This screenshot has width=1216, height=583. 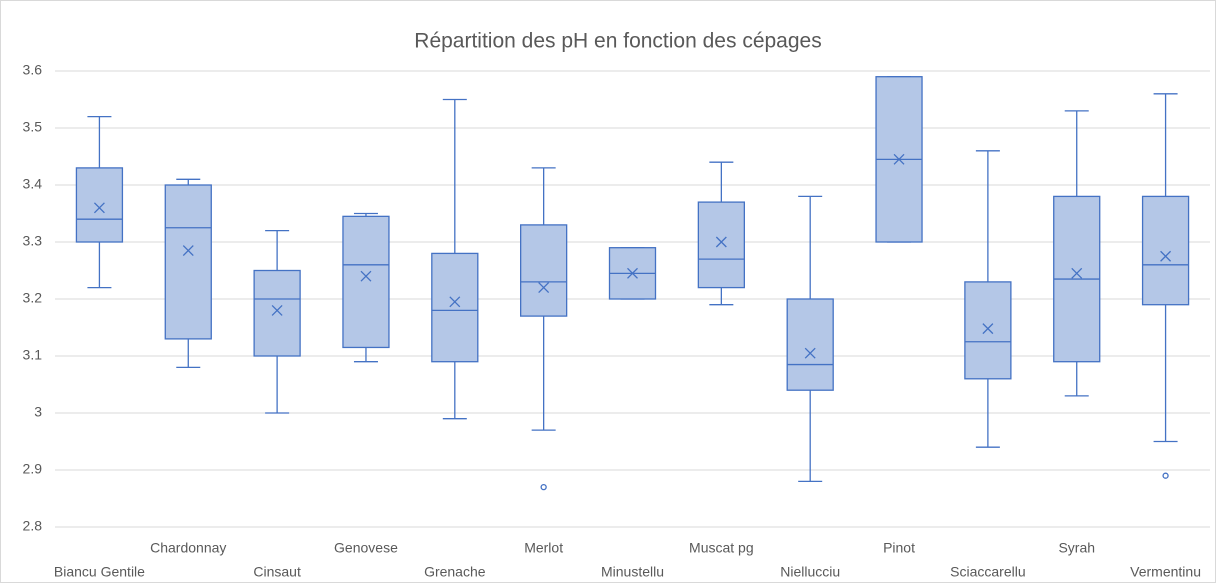 I want to click on x-tick-label: Grenache, so click(x=455, y=572).